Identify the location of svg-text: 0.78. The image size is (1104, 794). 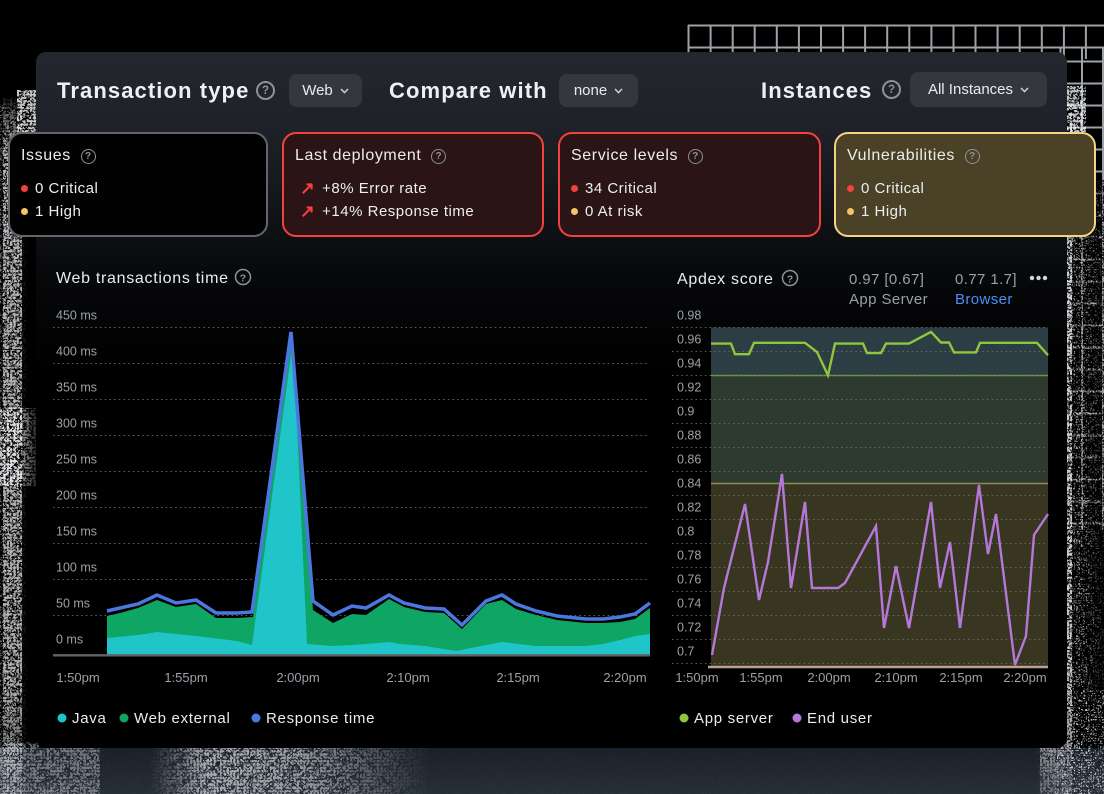
(689, 556).